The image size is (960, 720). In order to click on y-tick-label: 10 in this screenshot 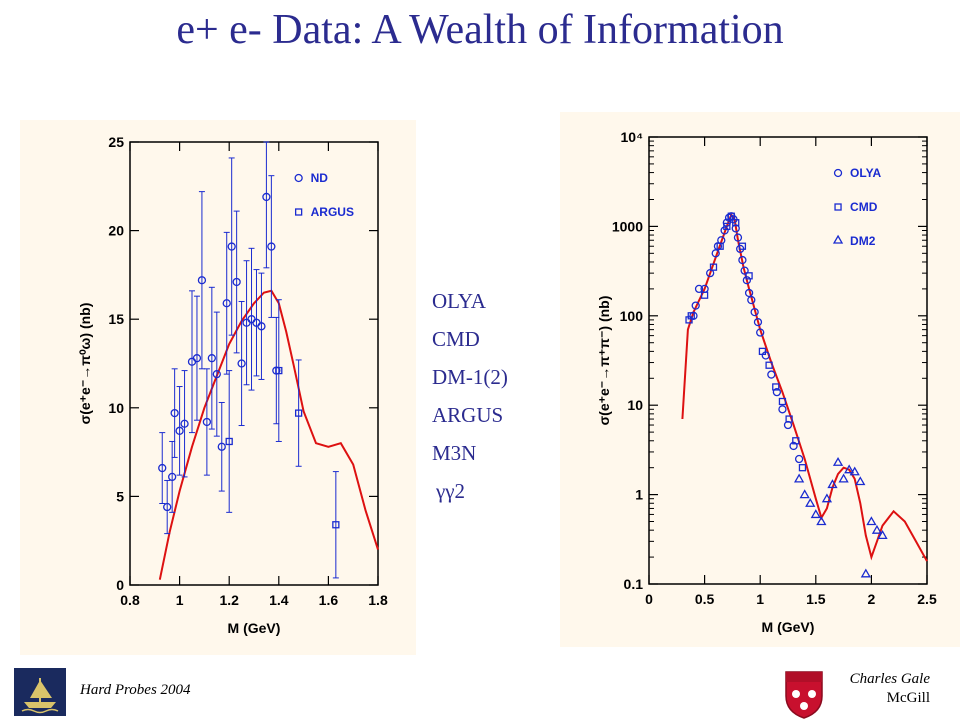, I will do `click(635, 405)`.